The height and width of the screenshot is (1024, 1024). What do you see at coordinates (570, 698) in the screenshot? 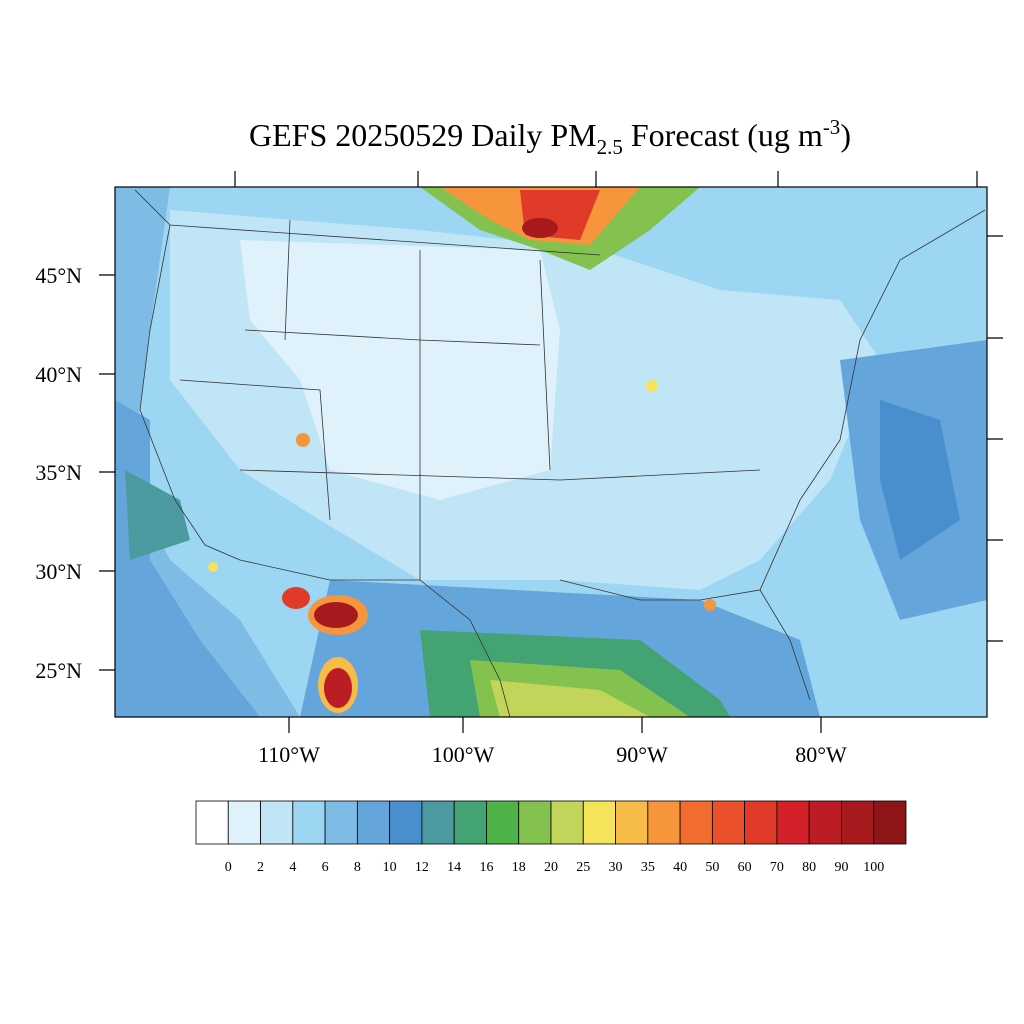
I see `gulf-yellow` at bounding box center [570, 698].